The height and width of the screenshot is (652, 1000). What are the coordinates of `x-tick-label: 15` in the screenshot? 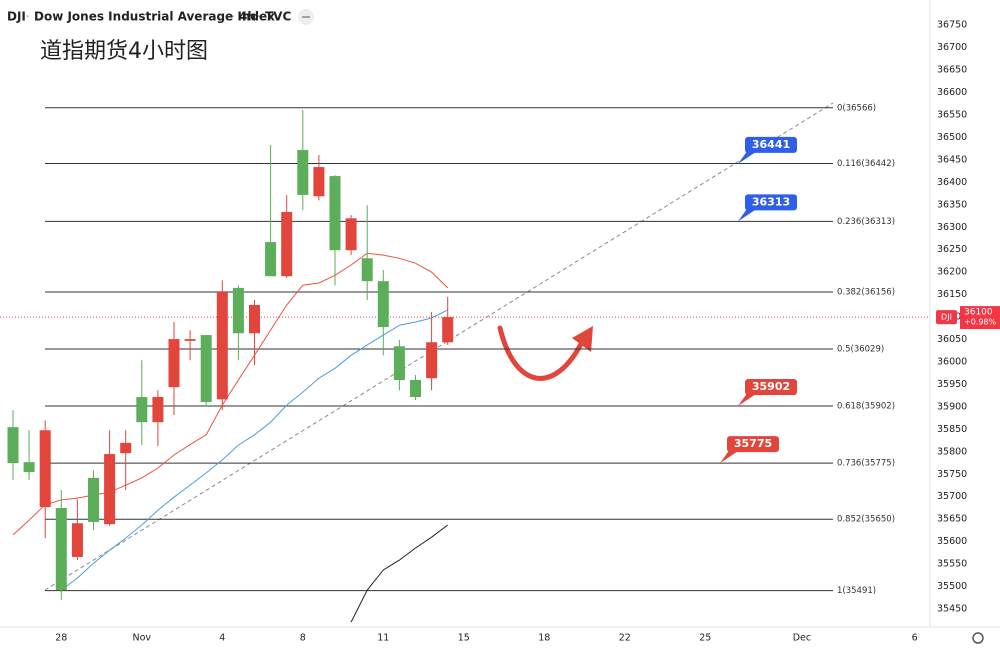 It's located at (464, 638).